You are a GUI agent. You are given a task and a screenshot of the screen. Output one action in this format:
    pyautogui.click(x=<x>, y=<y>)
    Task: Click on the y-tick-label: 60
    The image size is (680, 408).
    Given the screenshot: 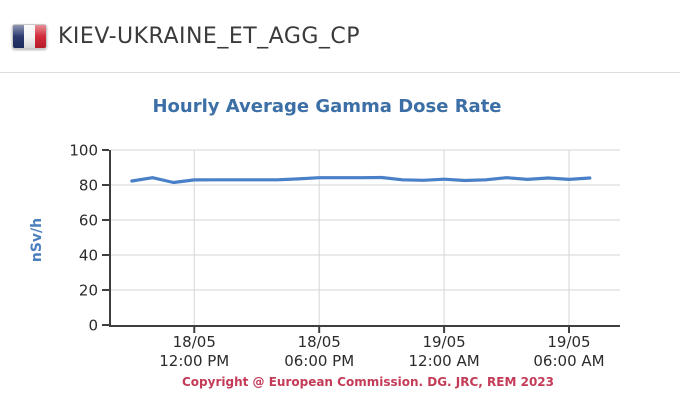 What is the action you would take?
    pyautogui.click(x=88, y=221)
    